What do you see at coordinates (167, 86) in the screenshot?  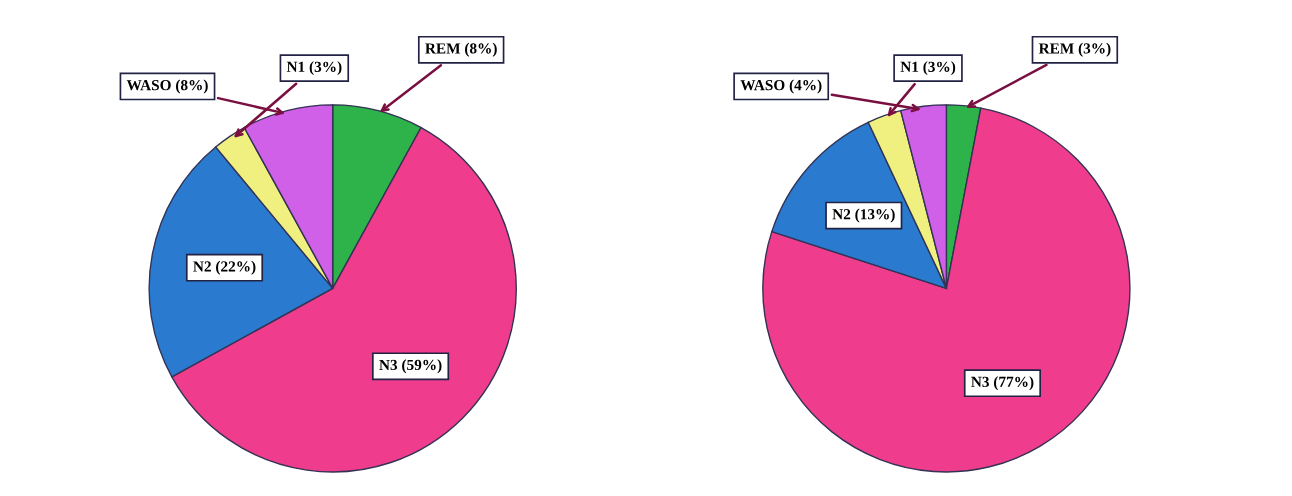 I see `slice-label: WASO (8%)` at bounding box center [167, 86].